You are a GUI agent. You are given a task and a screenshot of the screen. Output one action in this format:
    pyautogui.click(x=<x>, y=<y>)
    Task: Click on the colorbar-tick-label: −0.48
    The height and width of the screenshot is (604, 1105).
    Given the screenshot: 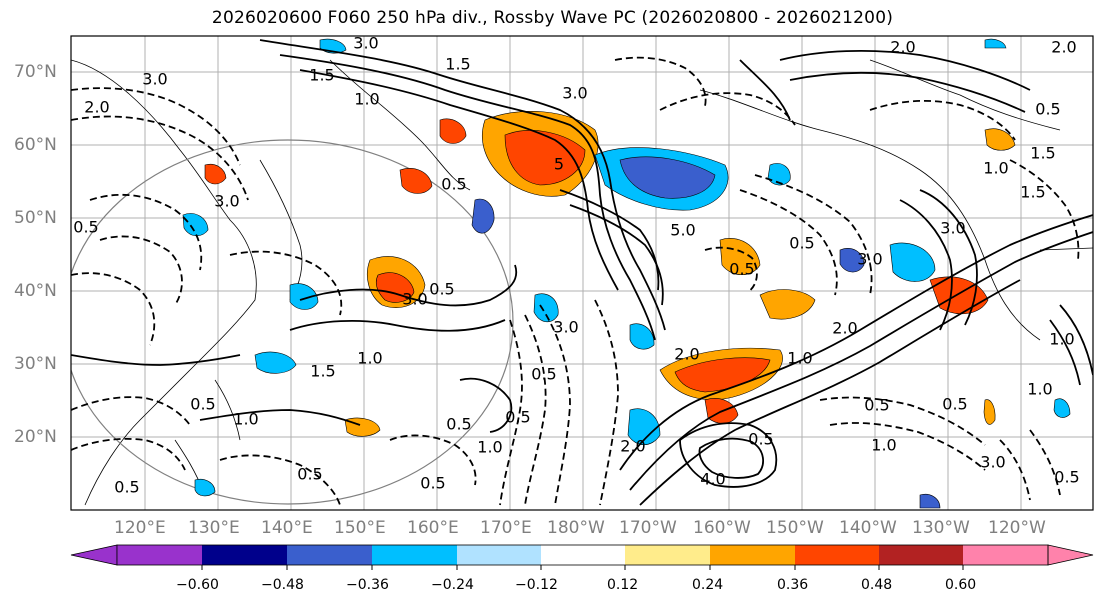 What is the action you would take?
    pyautogui.click(x=282, y=585)
    